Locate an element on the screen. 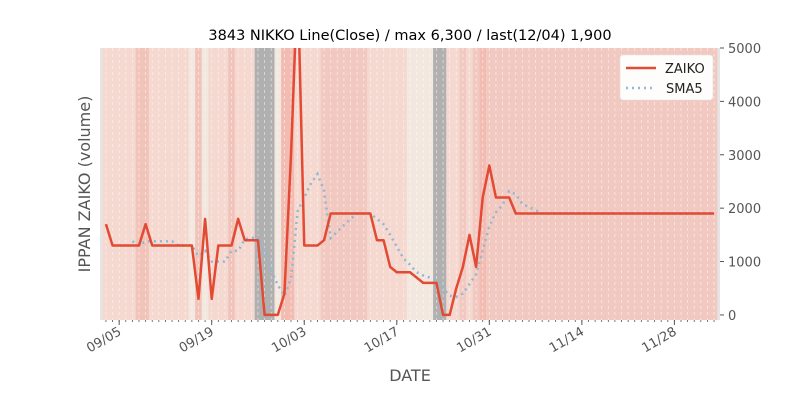 The image size is (800, 404). y-tick-label: 0 is located at coordinates (732, 316).